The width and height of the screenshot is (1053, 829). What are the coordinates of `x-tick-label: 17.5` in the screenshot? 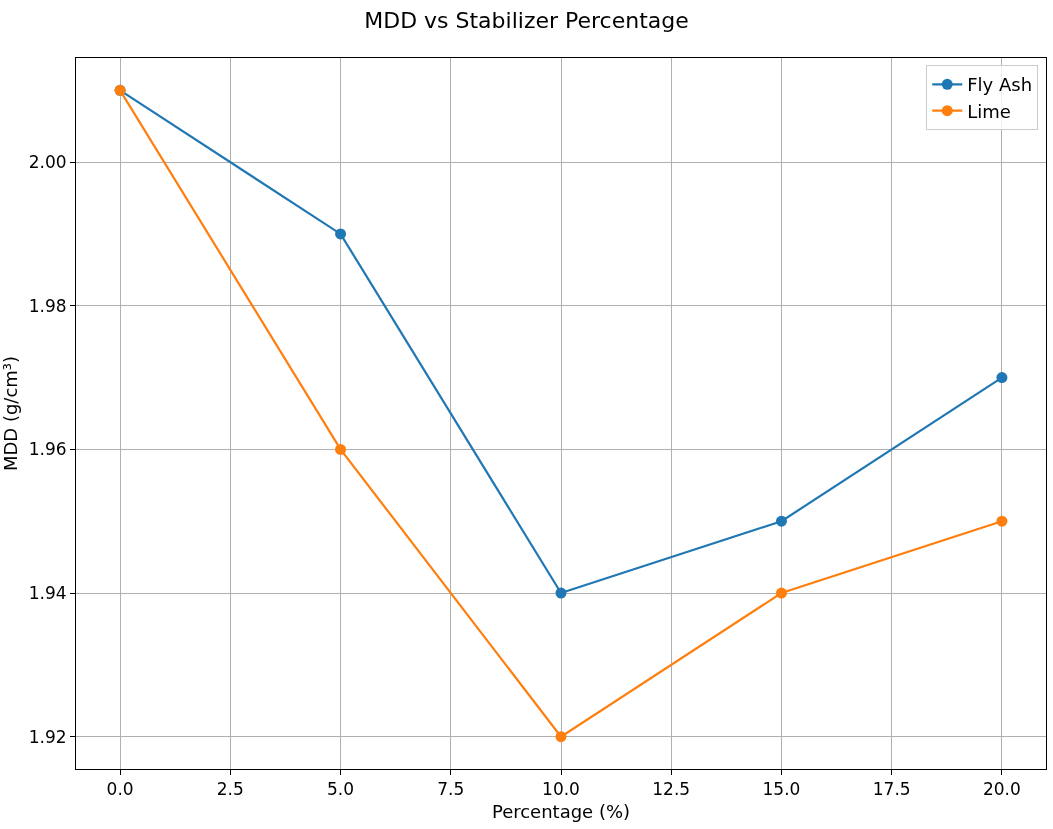 It's located at (891, 789).